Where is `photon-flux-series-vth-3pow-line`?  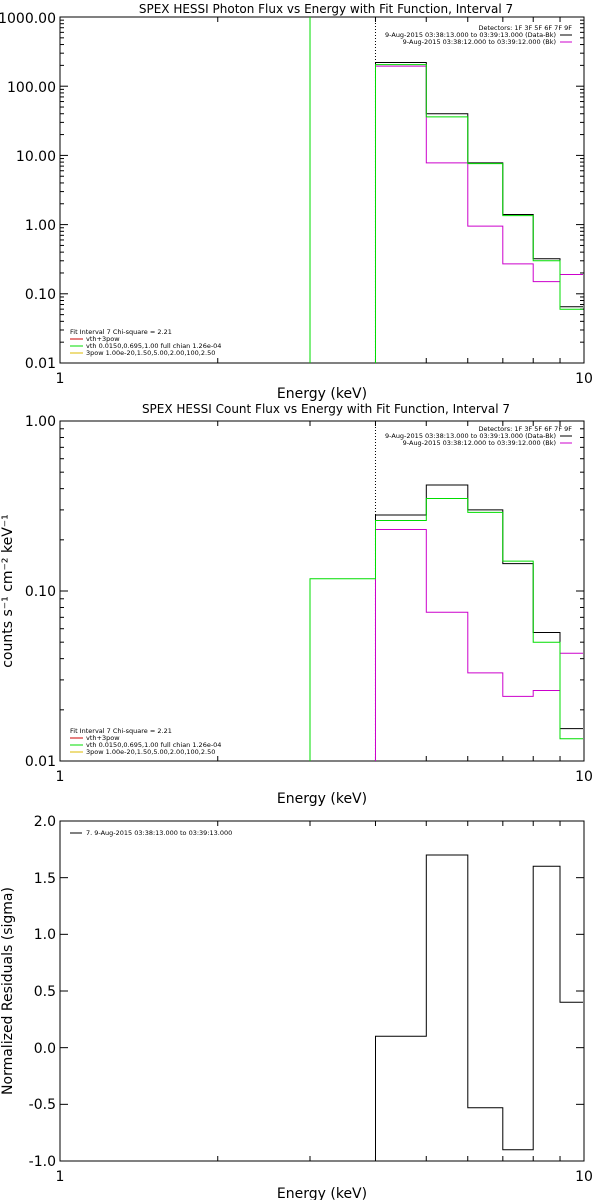 photon-flux-series-vth-3pow-line is located at coordinates (479, 213).